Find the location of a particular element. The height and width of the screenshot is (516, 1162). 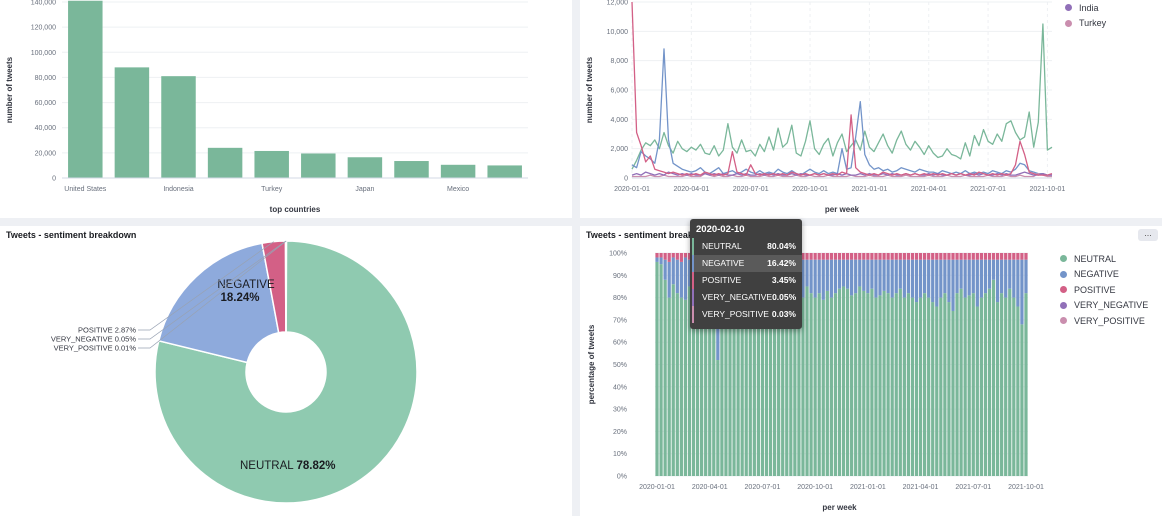

x-axis-title: per week is located at coordinates (839, 507).